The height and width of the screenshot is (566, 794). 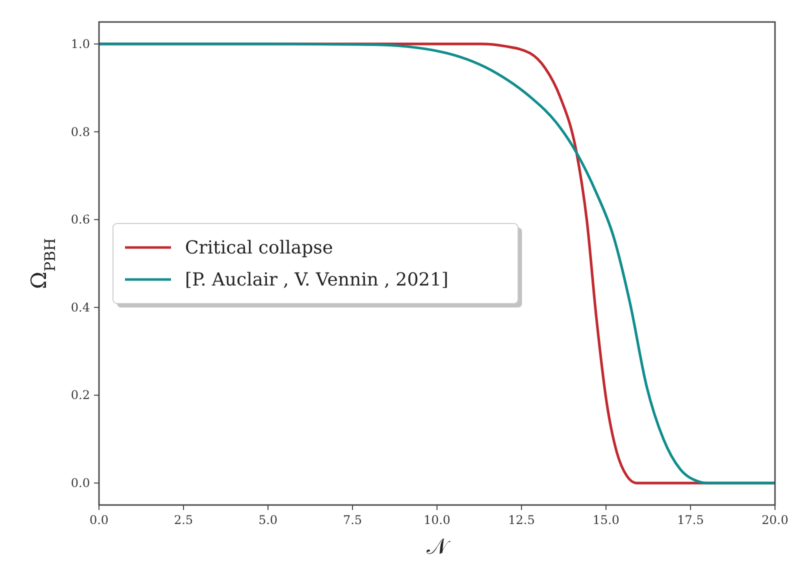 I want to click on x-tick-label: 12.5, so click(x=521, y=520).